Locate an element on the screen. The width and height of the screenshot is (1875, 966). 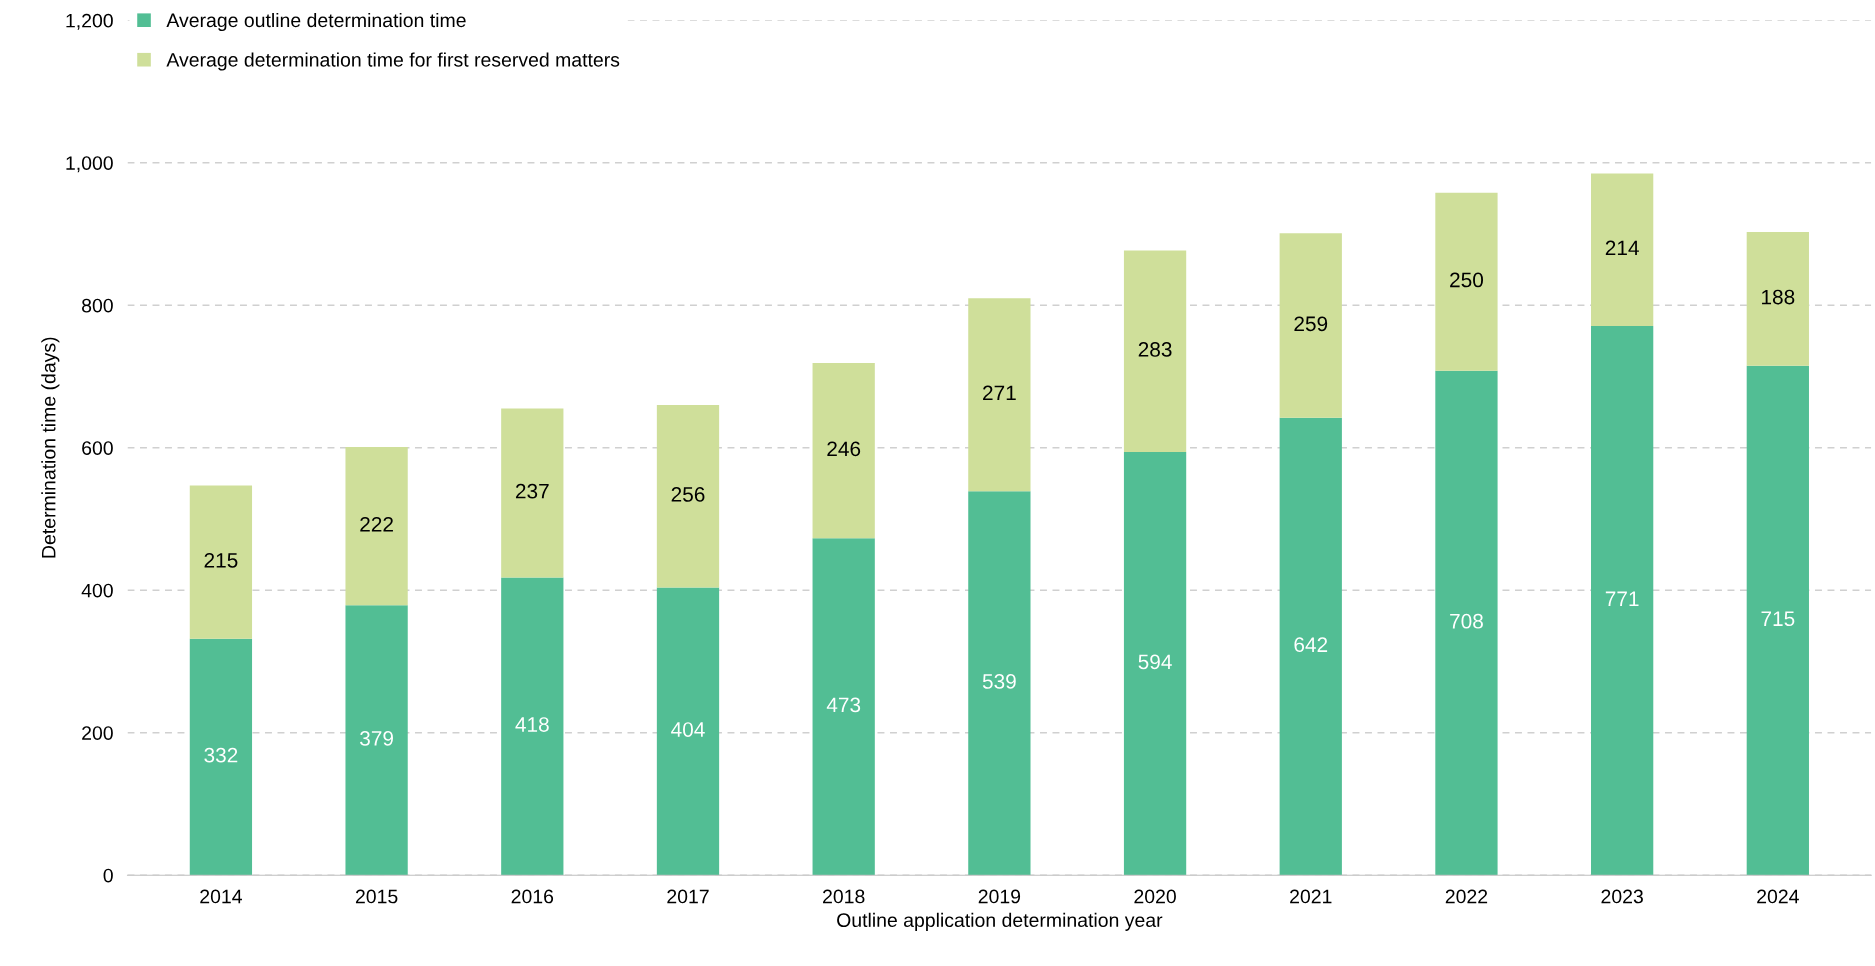
x-tick-label: 2015 is located at coordinates (376, 896).